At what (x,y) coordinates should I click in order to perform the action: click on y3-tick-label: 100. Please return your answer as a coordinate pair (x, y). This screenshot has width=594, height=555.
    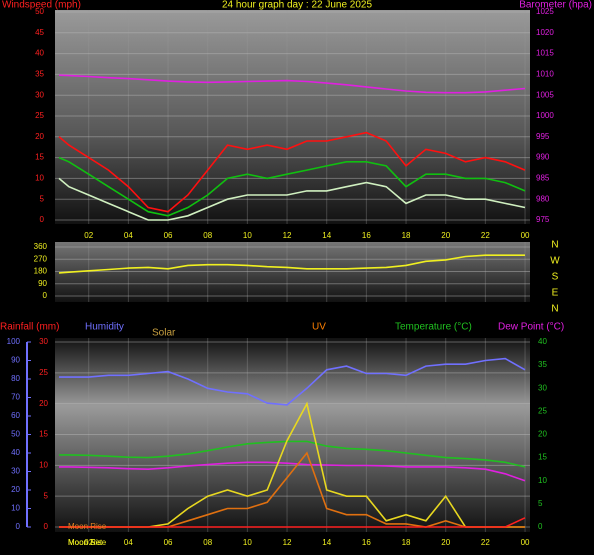
    Looking at the image, I should click on (14, 341).